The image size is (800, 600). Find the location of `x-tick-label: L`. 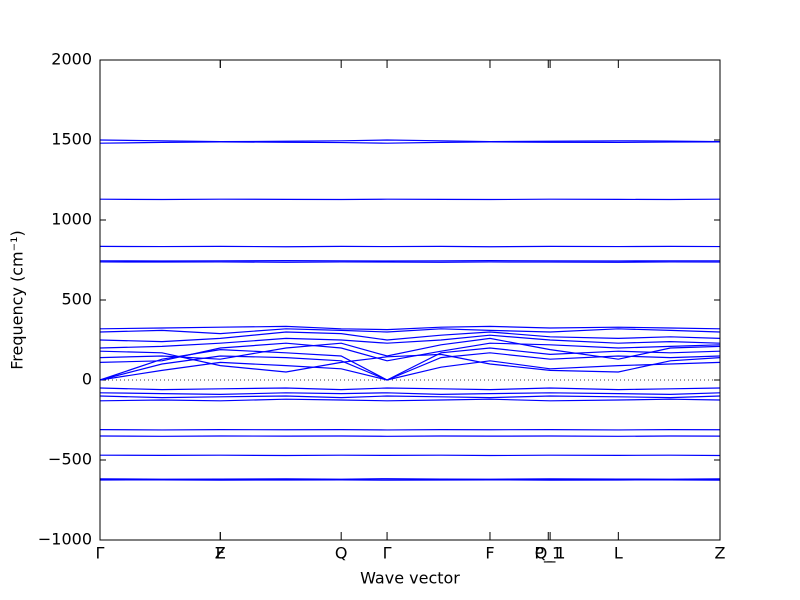

x-tick-label: L is located at coordinates (618, 553).